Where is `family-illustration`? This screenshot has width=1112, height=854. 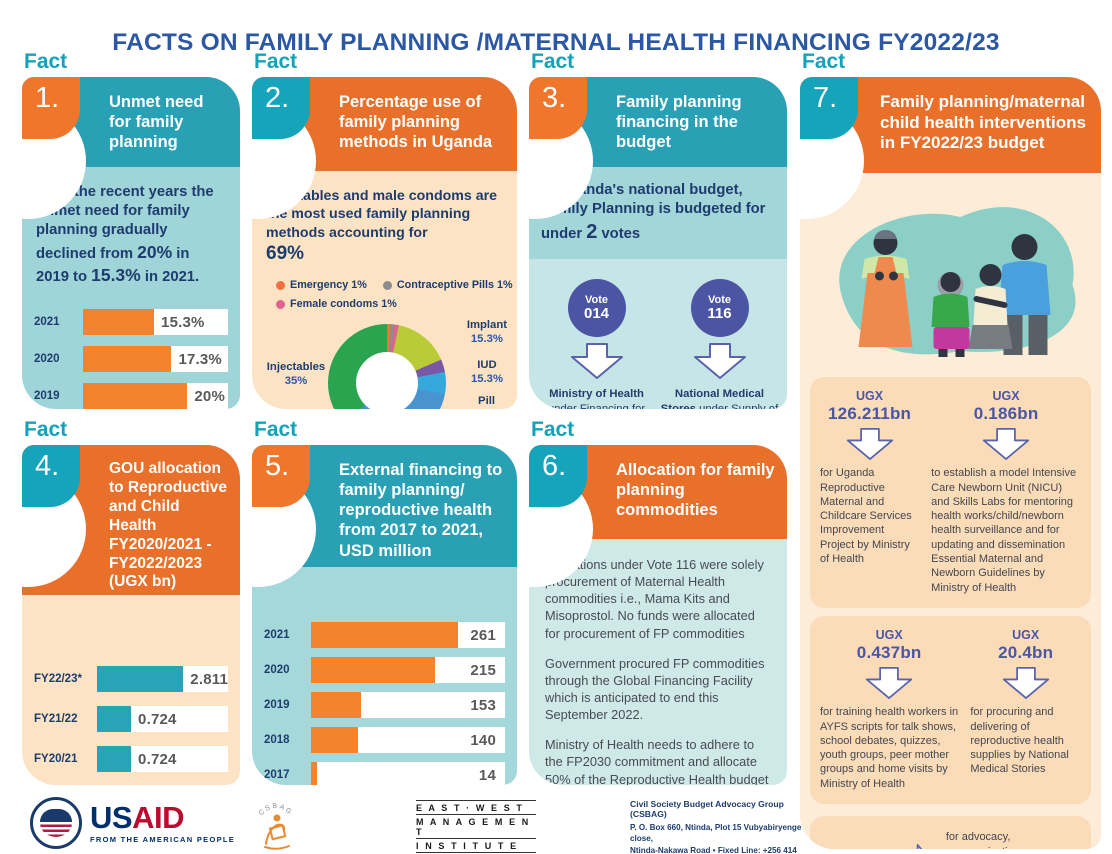
family-illustration is located at coordinates (950, 271).